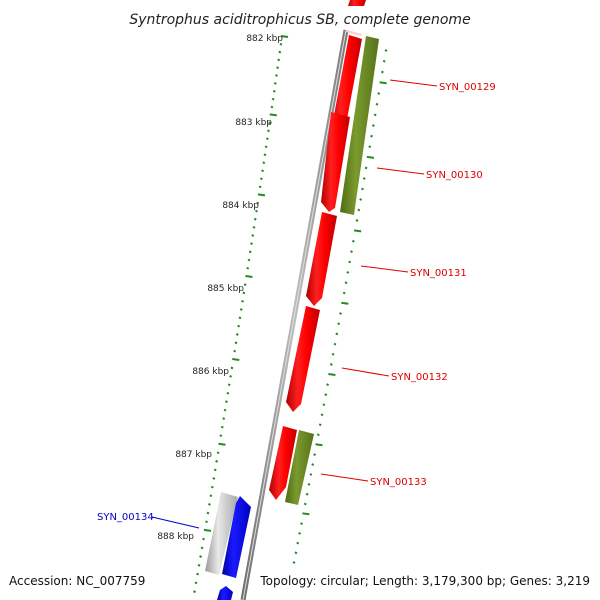 The image size is (600, 600). Describe the element at coordinates (419, 377) in the screenshot. I see `gene-label-syn-00132: SYN_00132` at that location.